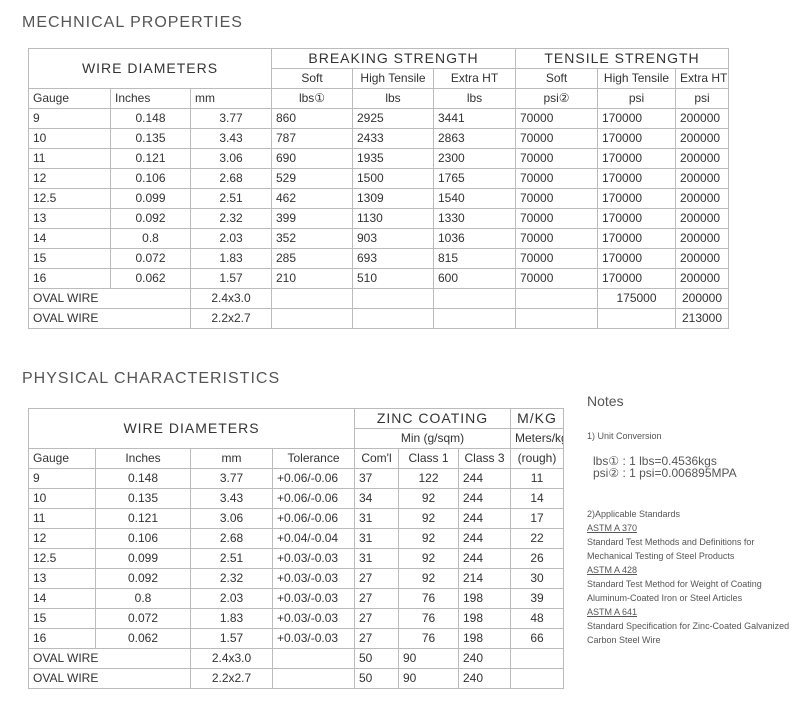 Image resolution: width=800 pixels, height=716 pixels. What do you see at coordinates (191, 428) in the screenshot?
I see `wire-diameters-header: WIRE DIAMETERS` at bounding box center [191, 428].